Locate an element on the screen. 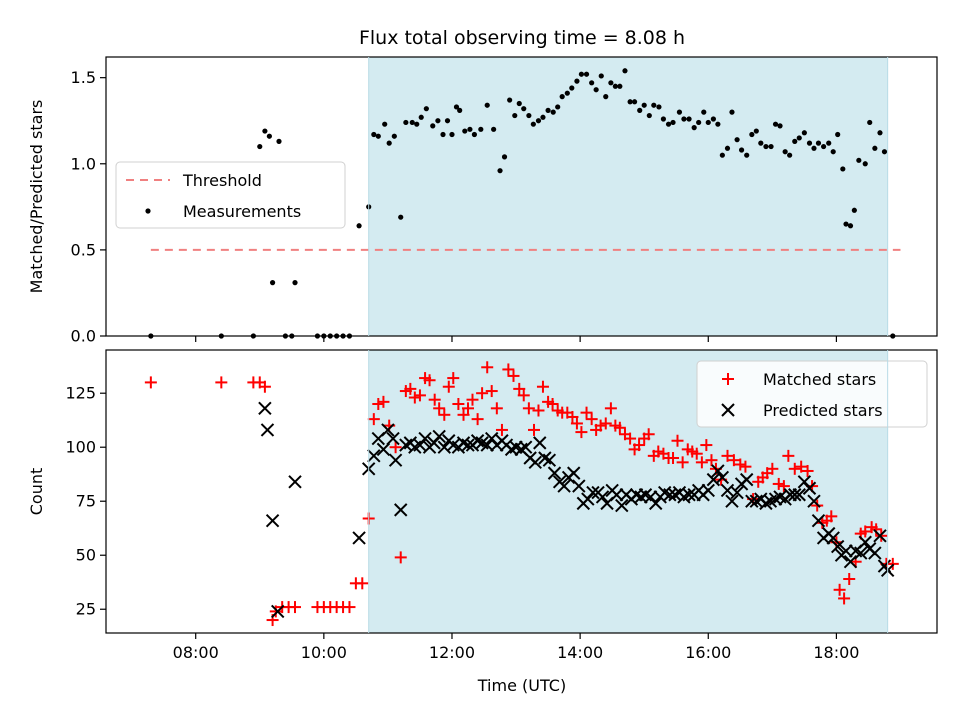  y-tick-label: 0.5 is located at coordinates (83, 249).